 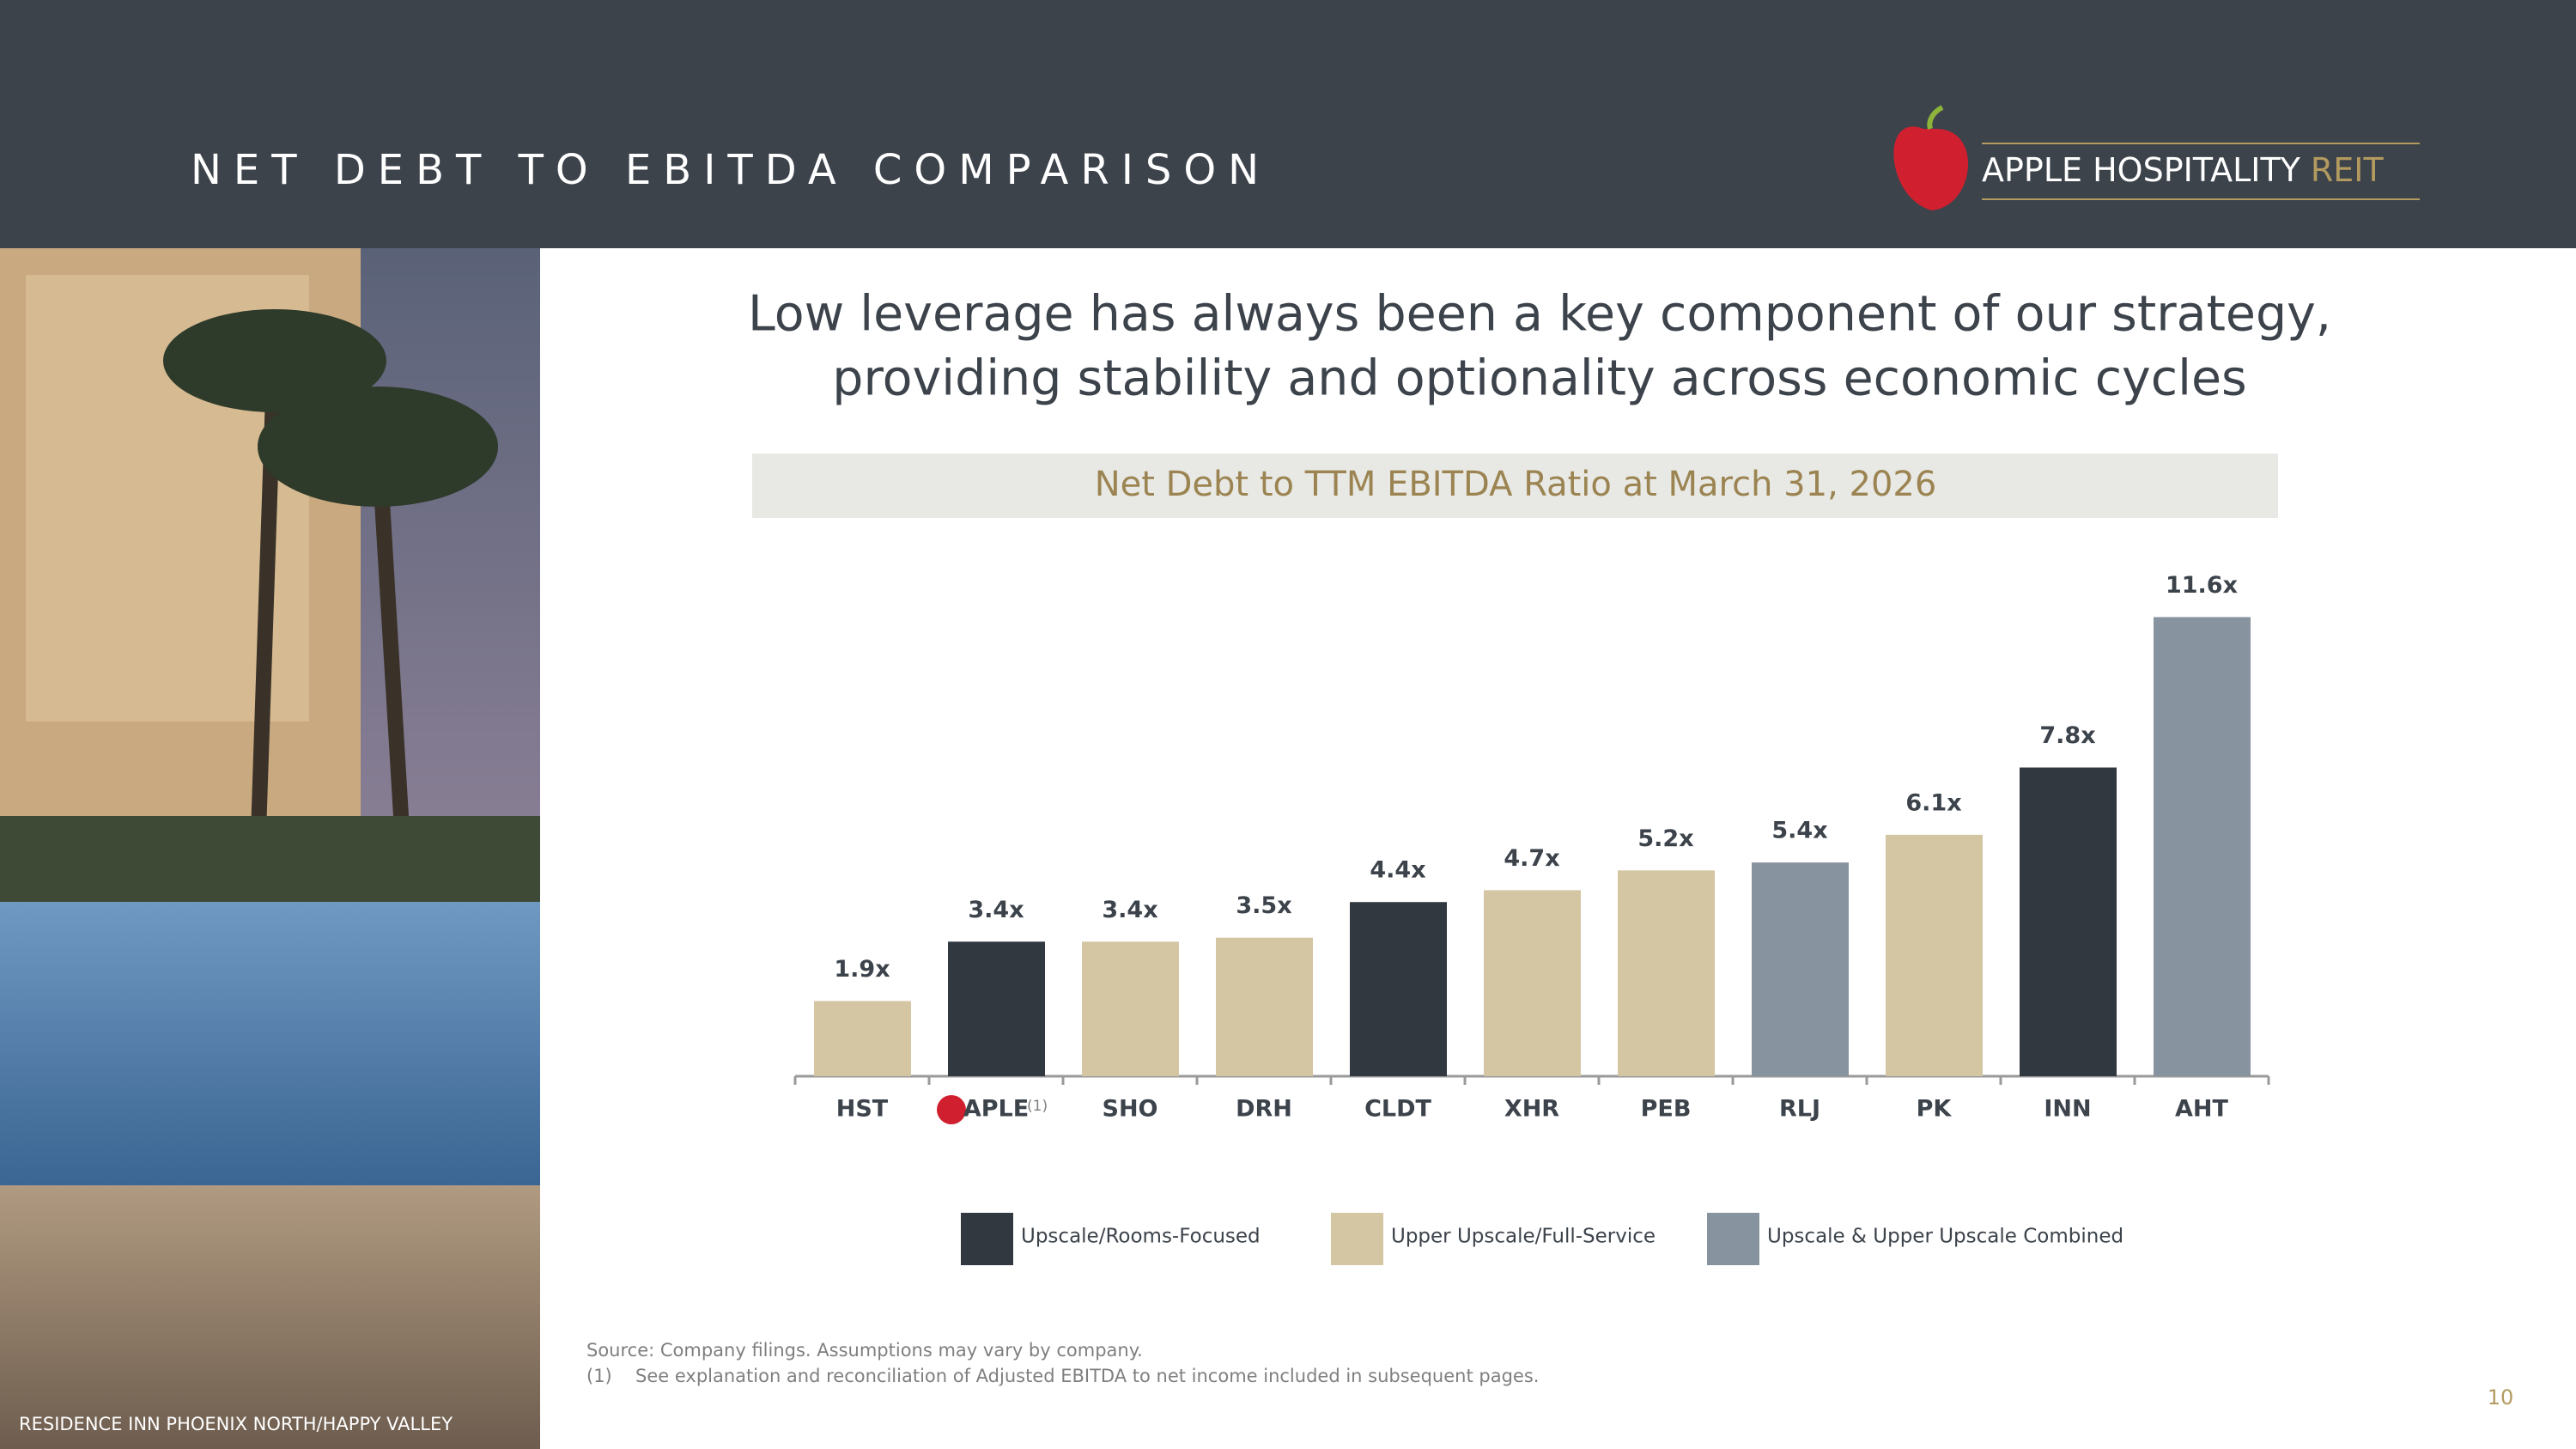 What do you see at coordinates (270, 1043) in the screenshot?
I see `photo-pool` at bounding box center [270, 1043].